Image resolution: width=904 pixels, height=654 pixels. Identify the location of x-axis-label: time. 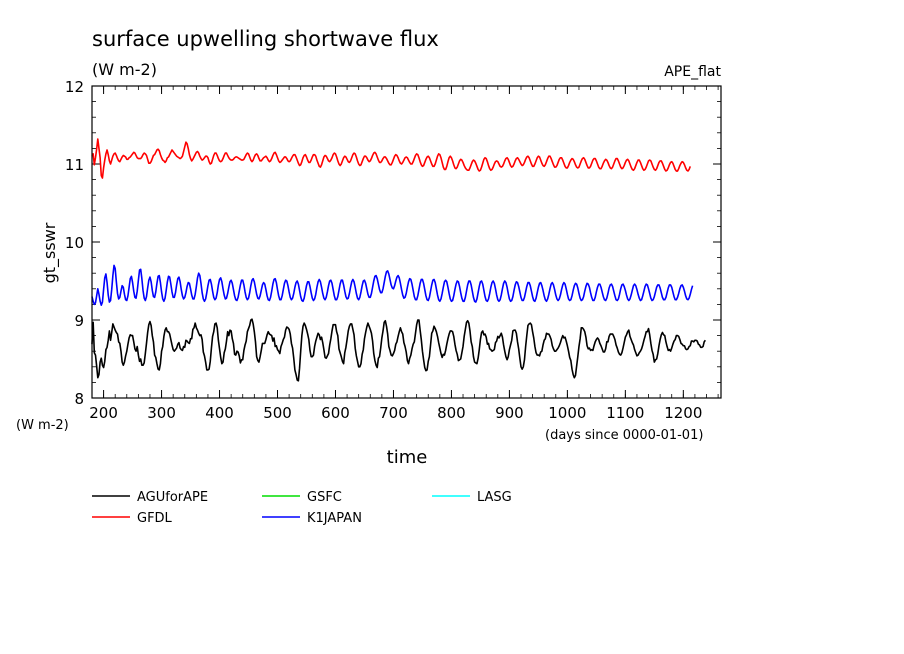
(407, 457).